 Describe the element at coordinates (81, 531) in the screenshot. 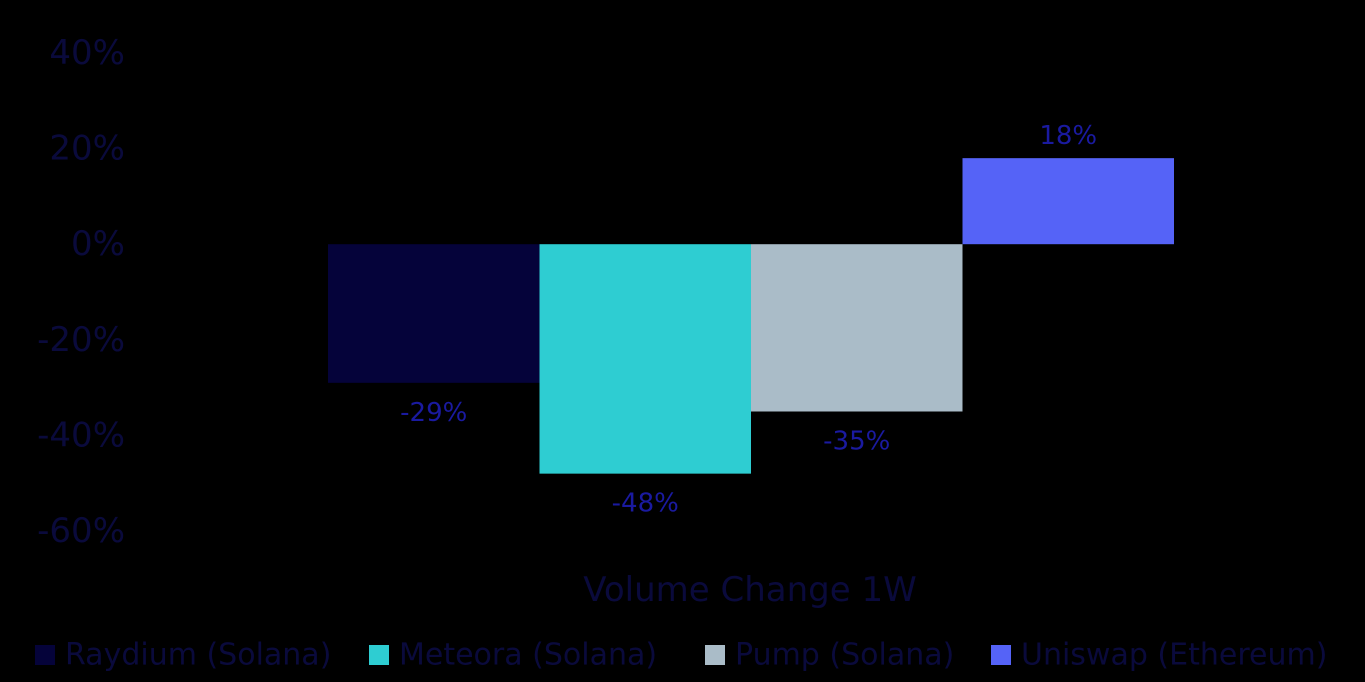

I see `y-tick-label: -60%` at that location.